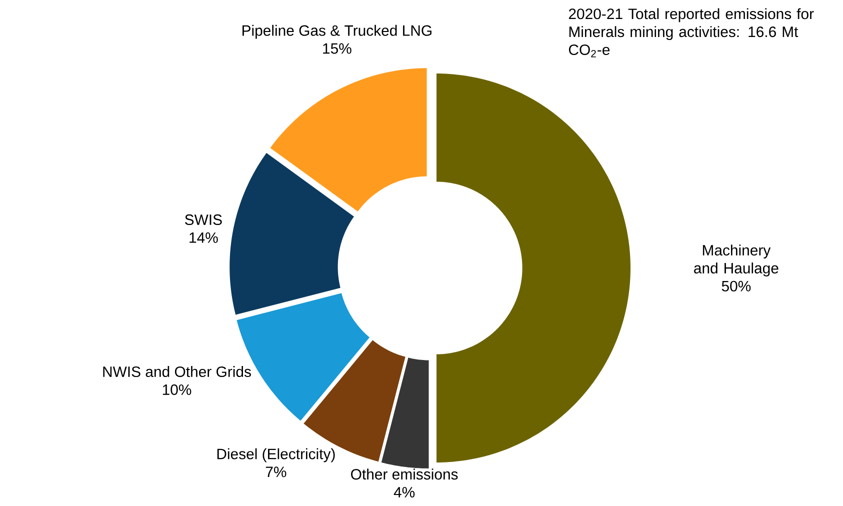 The image size is (843, 506). What do you see at coordinates (337, 31) in the screenshot?
I see `slice-label: Pipeline Gas & Trucked LNG` at bounding box center [337, 31].